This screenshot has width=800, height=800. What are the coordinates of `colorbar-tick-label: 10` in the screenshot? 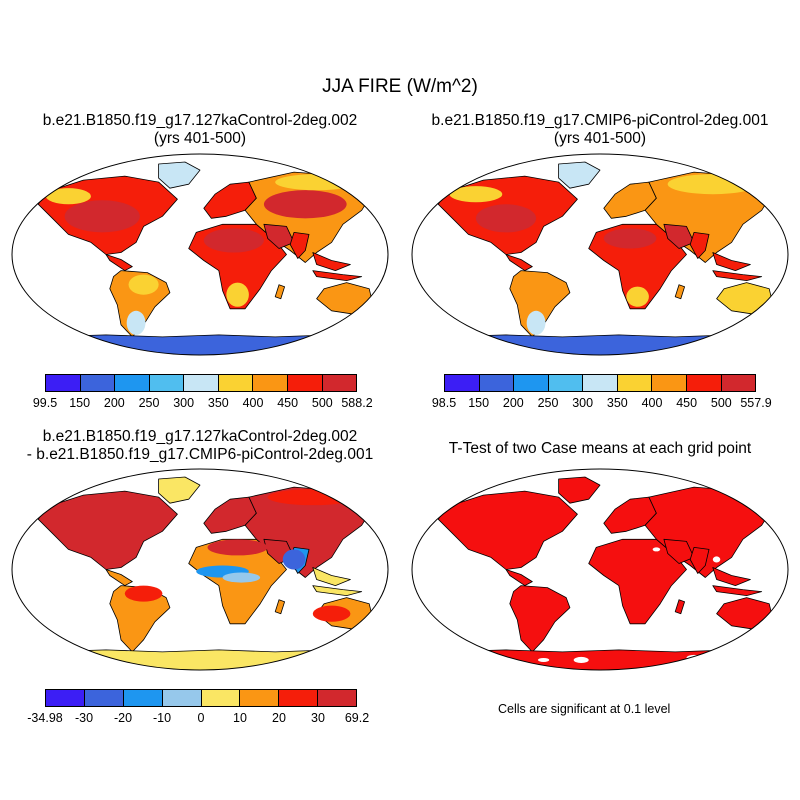 It's located at (240, 718).